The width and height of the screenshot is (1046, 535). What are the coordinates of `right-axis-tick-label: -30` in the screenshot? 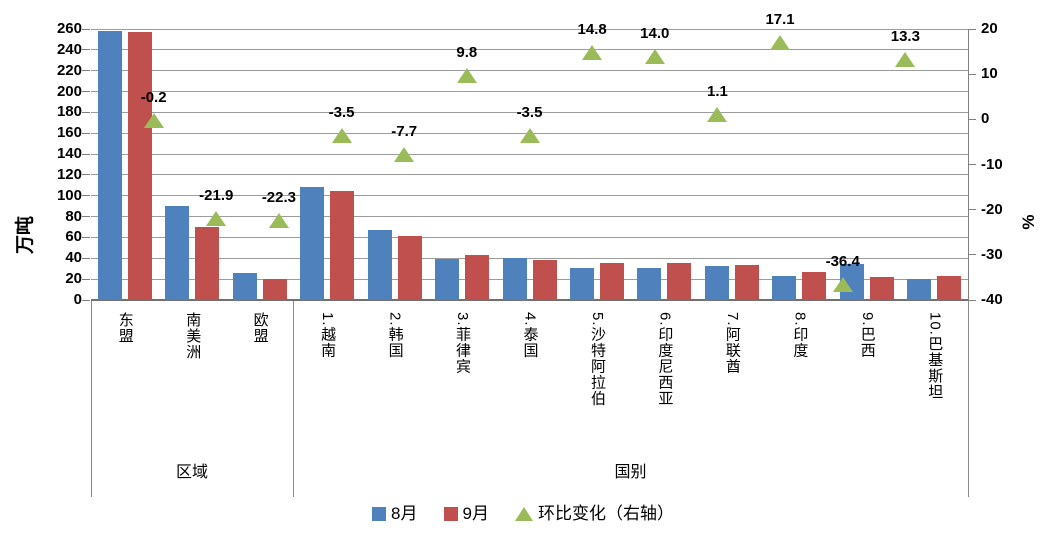 It's located at (992, 254).